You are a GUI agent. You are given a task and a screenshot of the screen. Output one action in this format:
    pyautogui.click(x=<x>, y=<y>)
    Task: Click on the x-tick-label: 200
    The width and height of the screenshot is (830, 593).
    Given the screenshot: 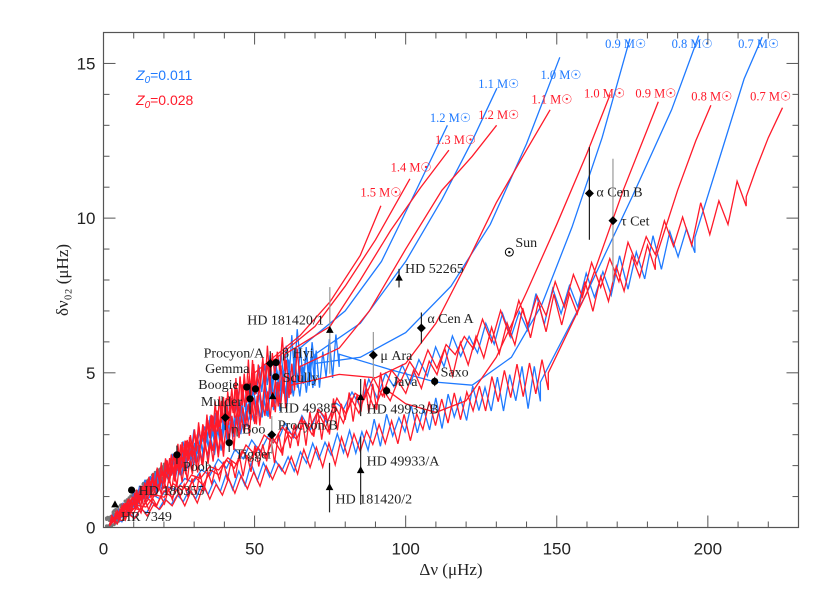 What is the action you would take?
    pyautogui.click(x=708, y=549)
    